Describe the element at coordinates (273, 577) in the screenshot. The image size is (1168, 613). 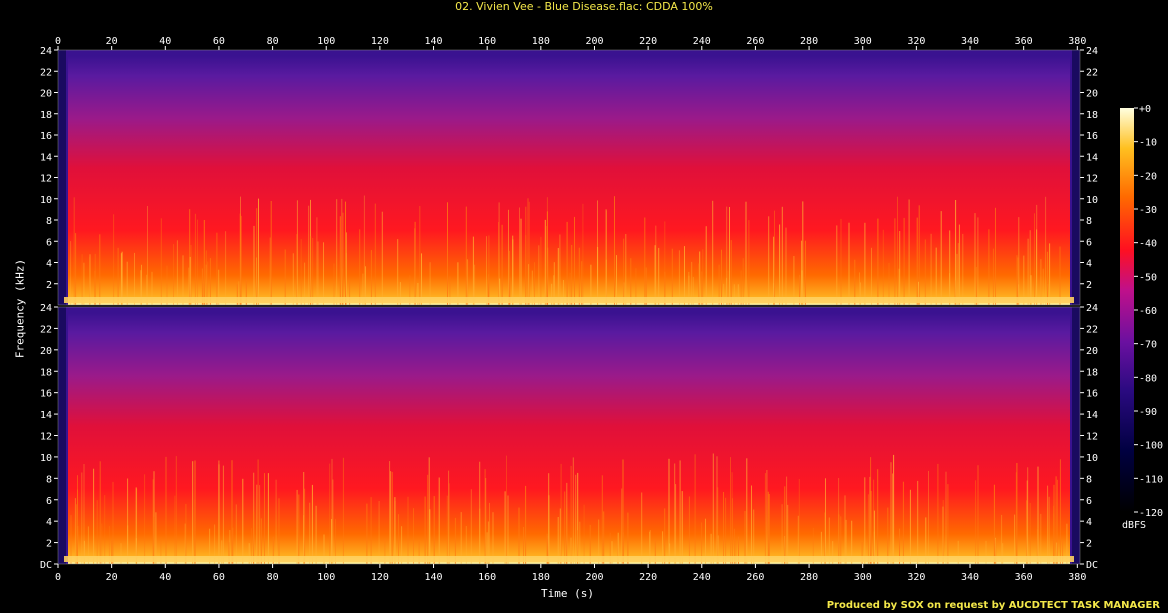
I see `x-tick-label: 80` at that location.